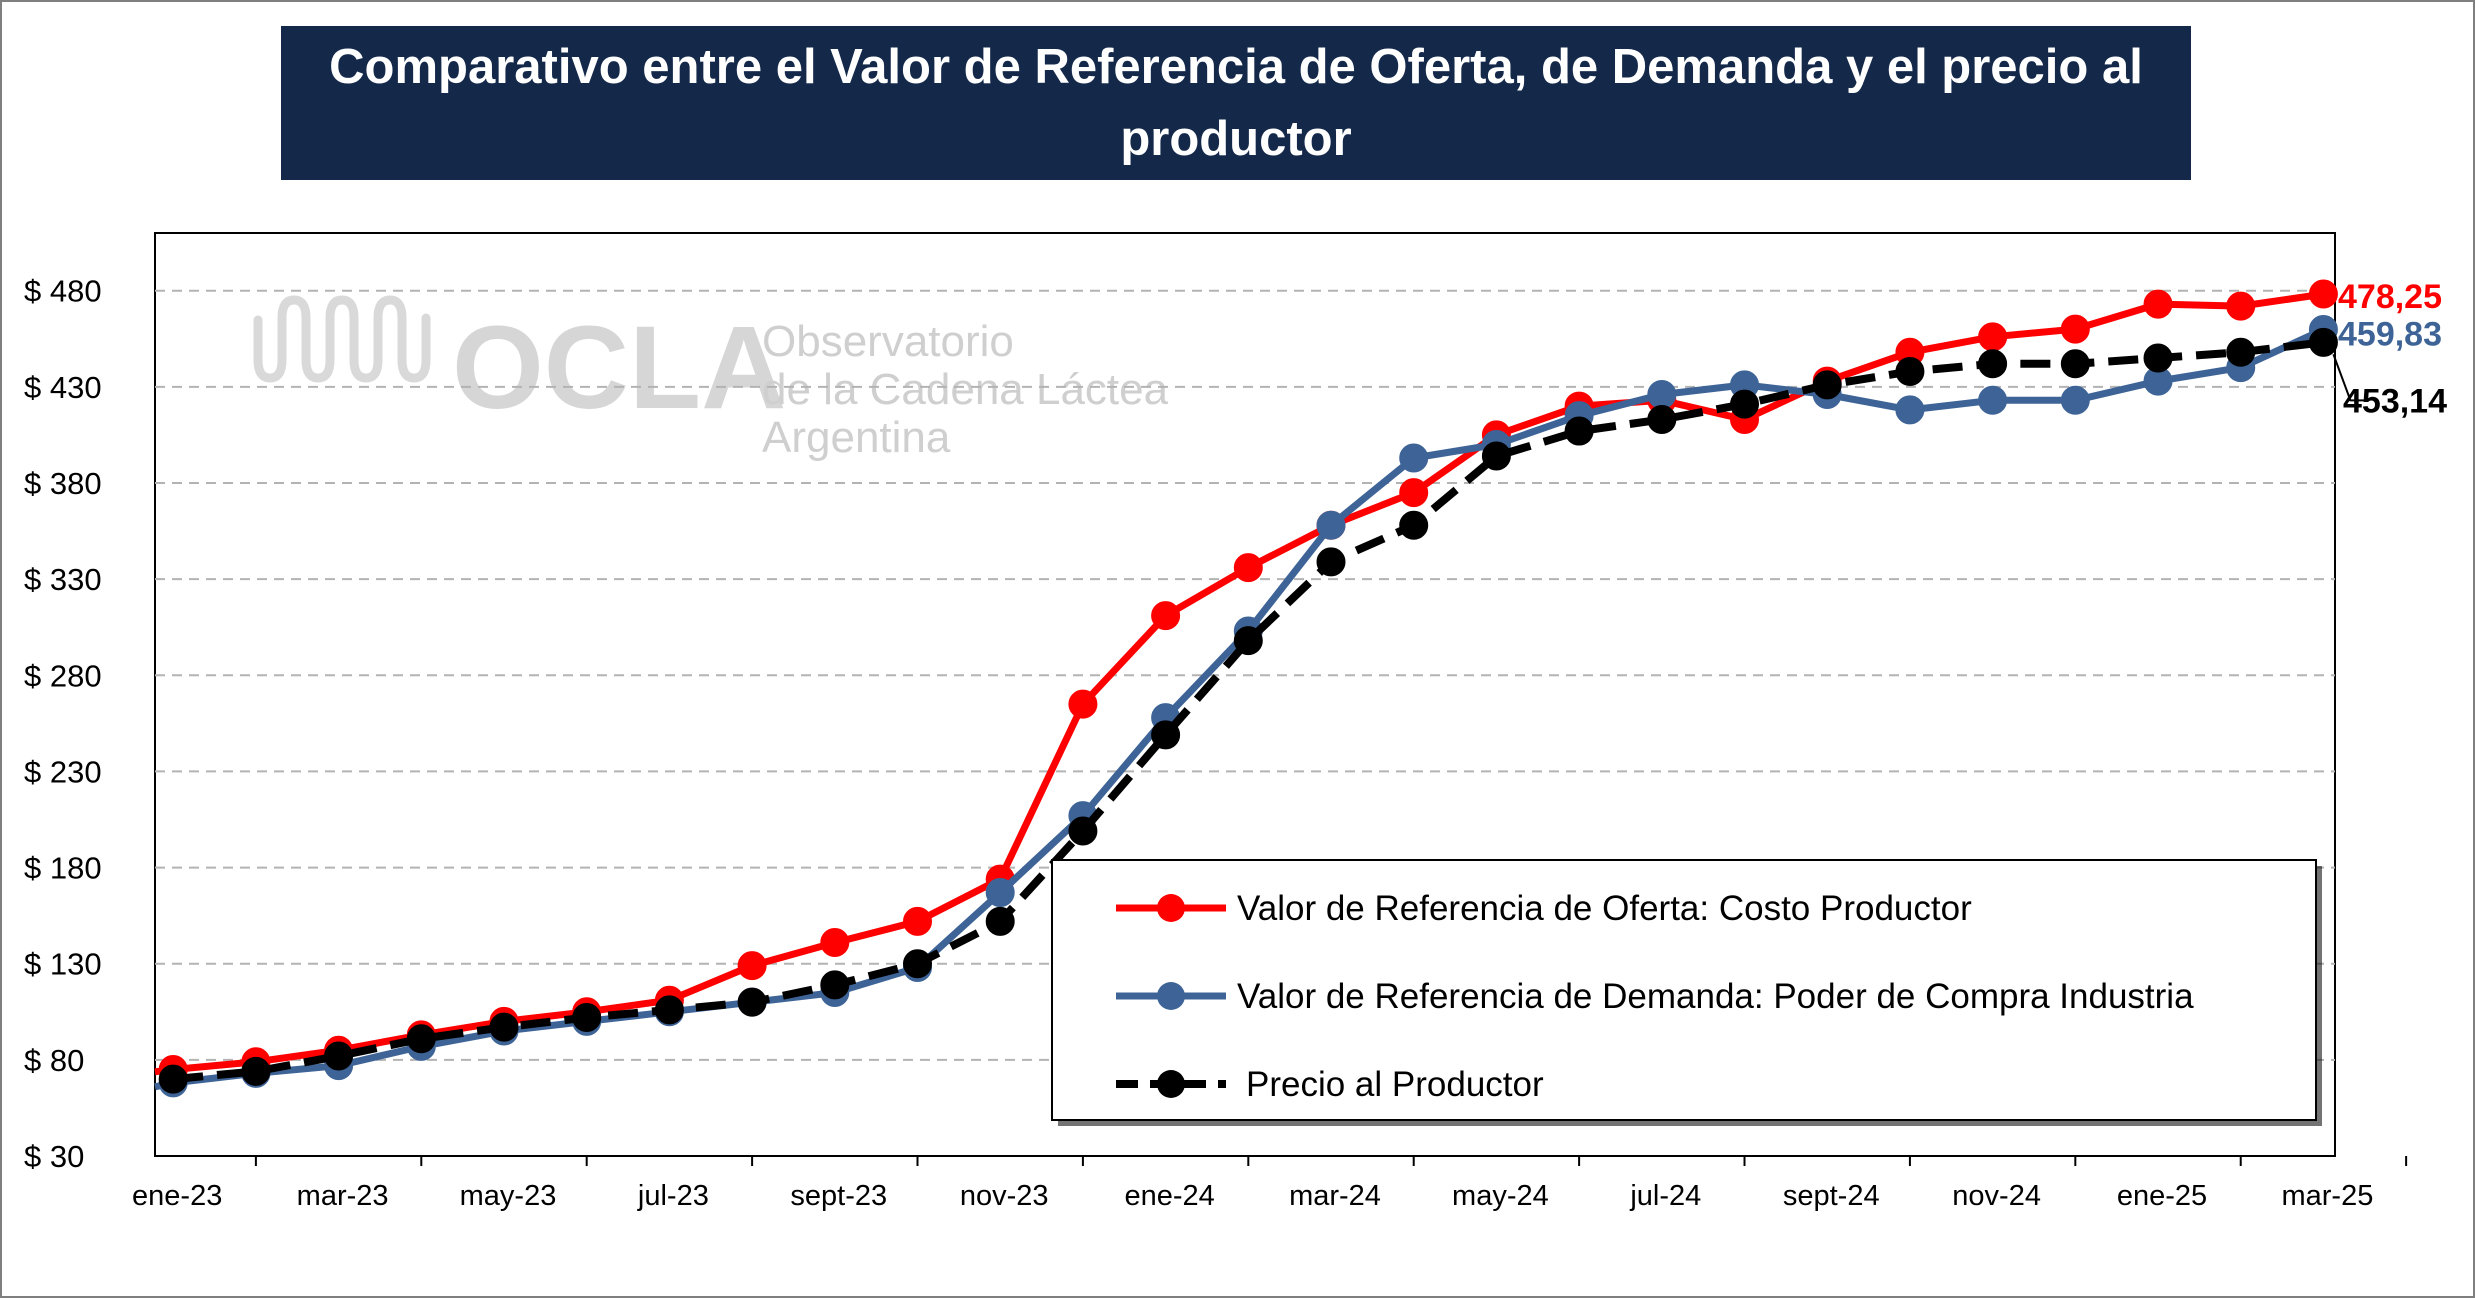 The image size is (2475, 1298). Describe the element at coordinates (673, 1196) in the screenshot. I see `x-tick-label: jul-23` at that location.